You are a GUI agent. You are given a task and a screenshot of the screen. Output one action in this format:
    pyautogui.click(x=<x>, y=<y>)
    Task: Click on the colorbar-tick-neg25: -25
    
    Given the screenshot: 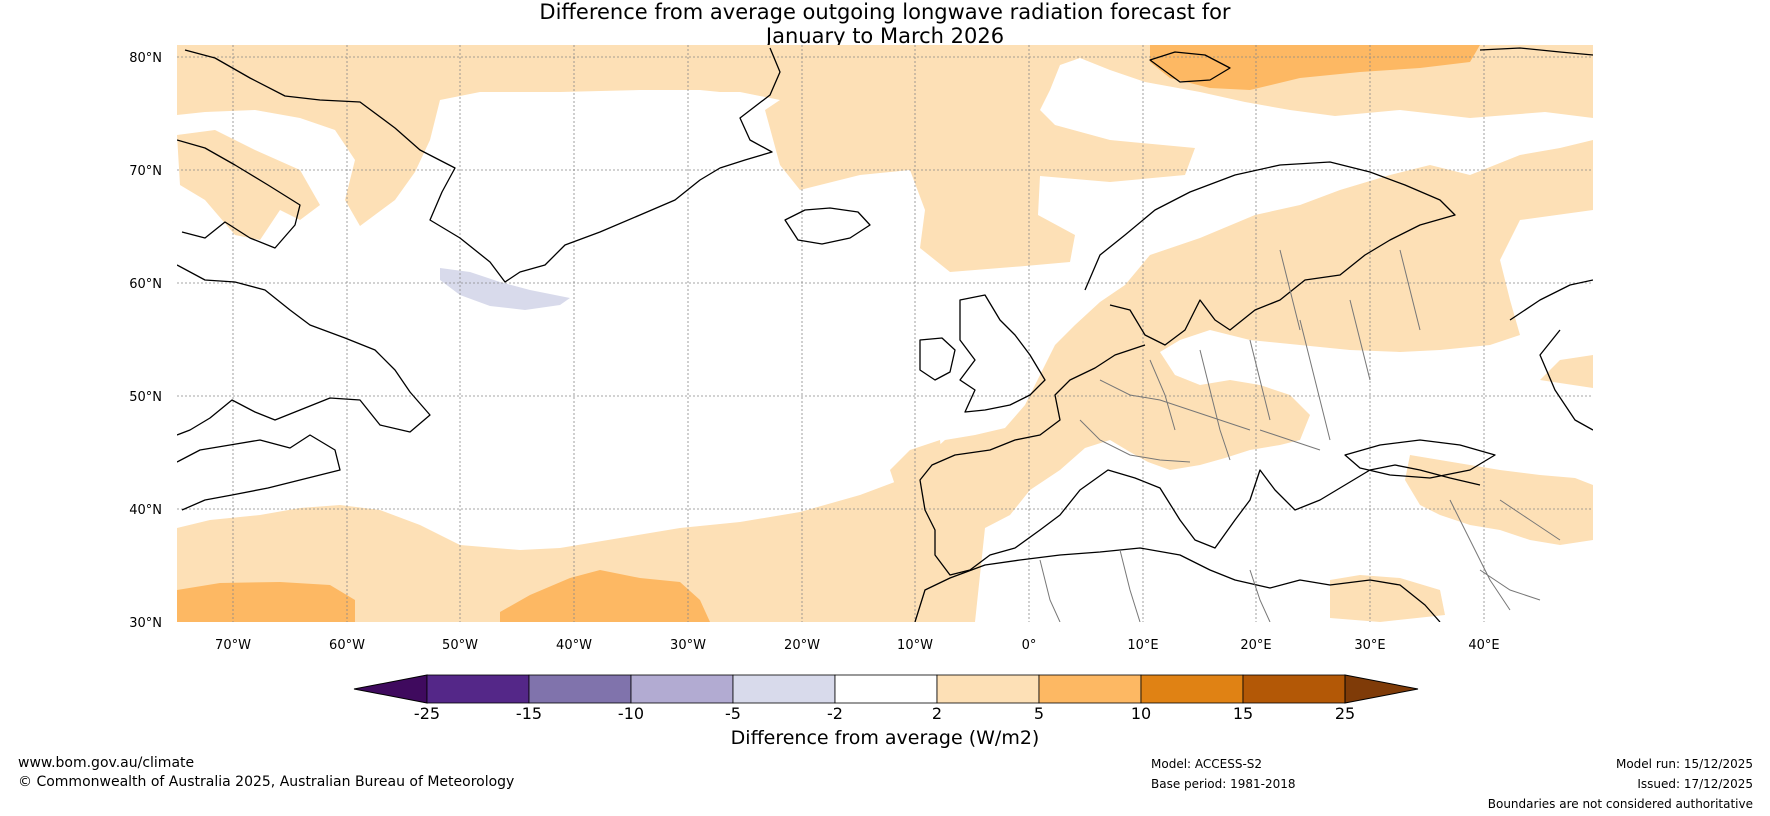 What is the action you would take?
    pyautogui.click(x=427, y=713)
    